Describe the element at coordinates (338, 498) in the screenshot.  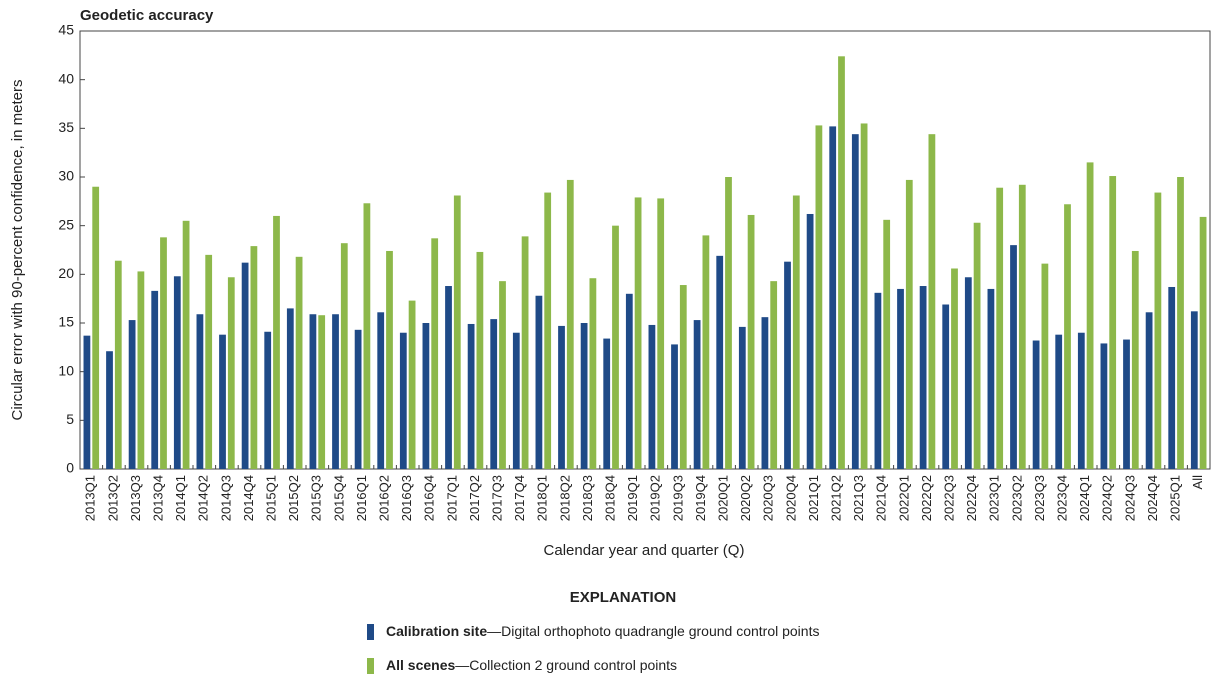
I see `x-tick-label: 2015Q4` at that location.